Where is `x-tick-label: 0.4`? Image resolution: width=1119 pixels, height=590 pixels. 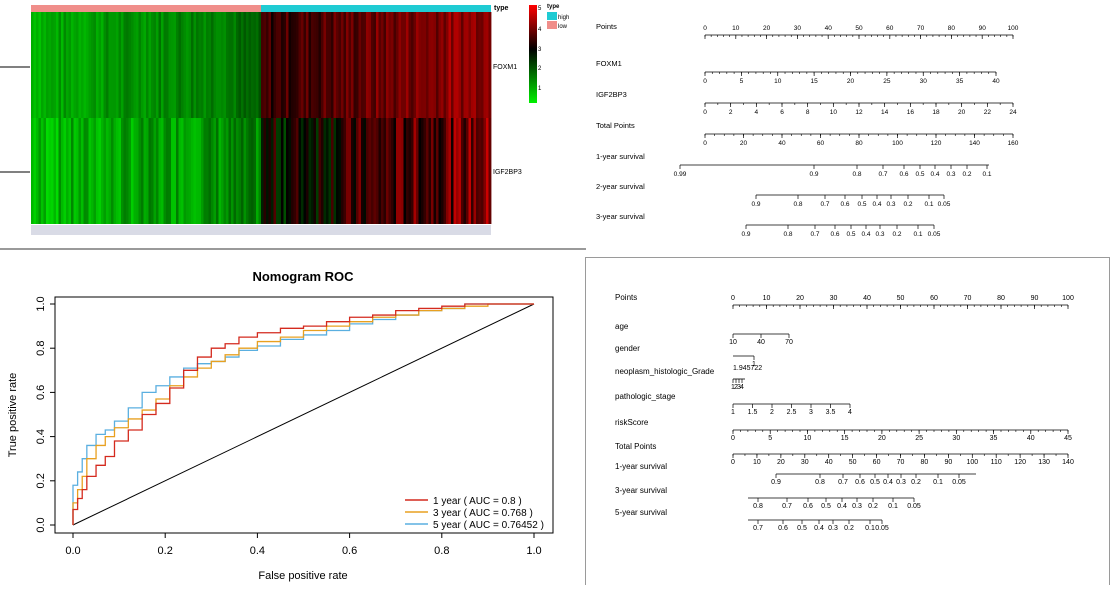
x-tick-label: 0.4 is located at coordinates (257, 551).